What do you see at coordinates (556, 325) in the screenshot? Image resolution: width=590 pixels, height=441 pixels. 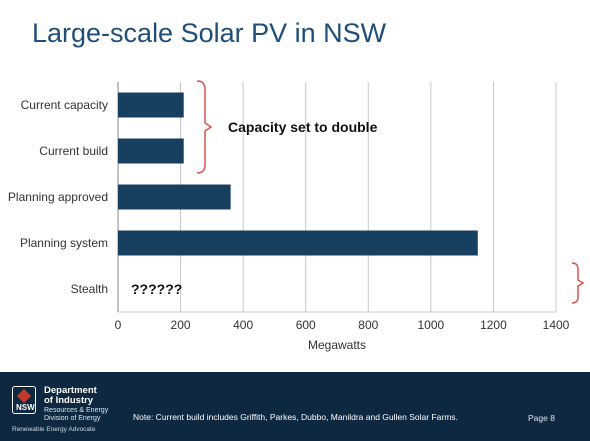 I see `x-tick-label-1400: 1400` at bounding box center [556, 325].